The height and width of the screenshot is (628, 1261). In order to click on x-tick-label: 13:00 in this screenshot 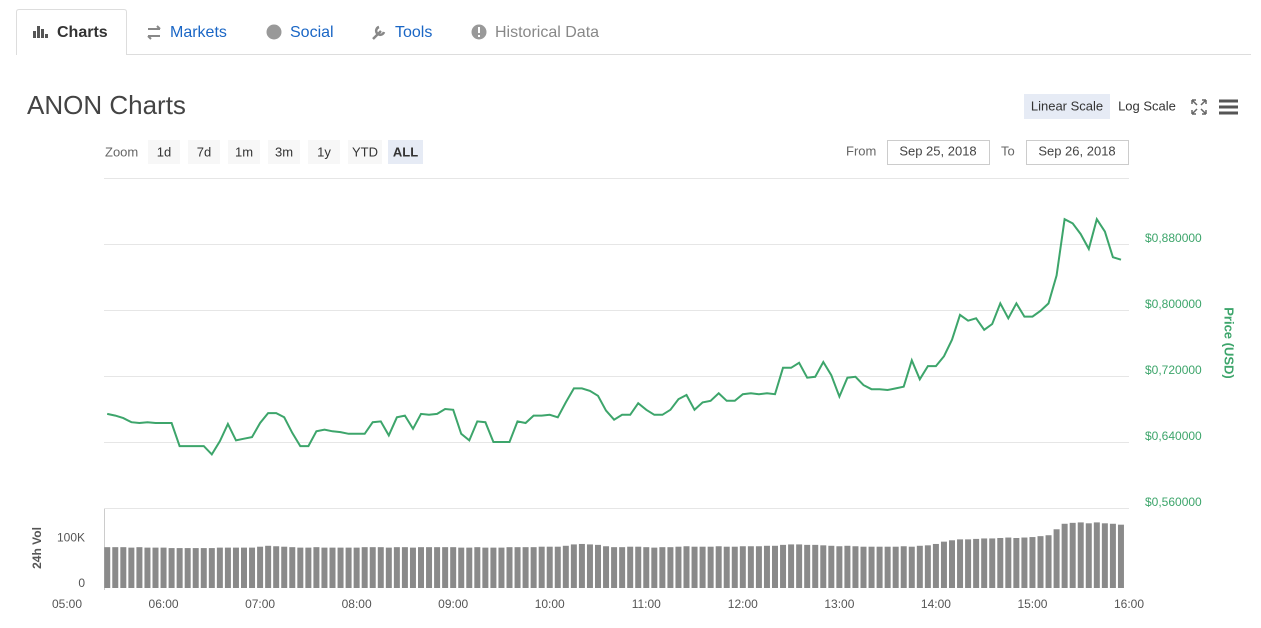, I will do `click(839, 604)`.